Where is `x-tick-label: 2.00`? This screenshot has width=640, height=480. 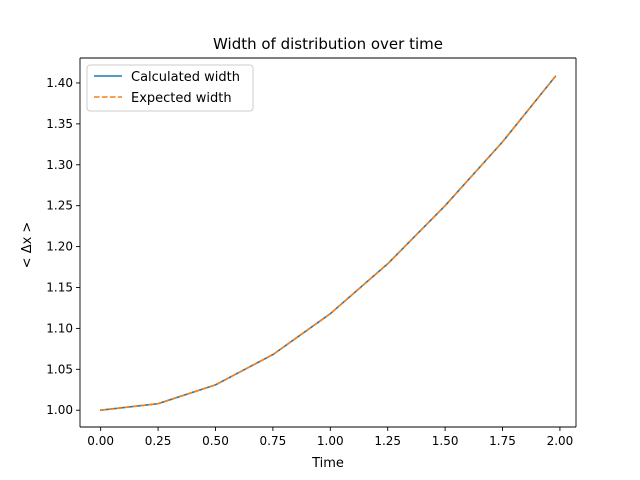
x-tick-label: 2.00 is located at coordinates (560, 441).